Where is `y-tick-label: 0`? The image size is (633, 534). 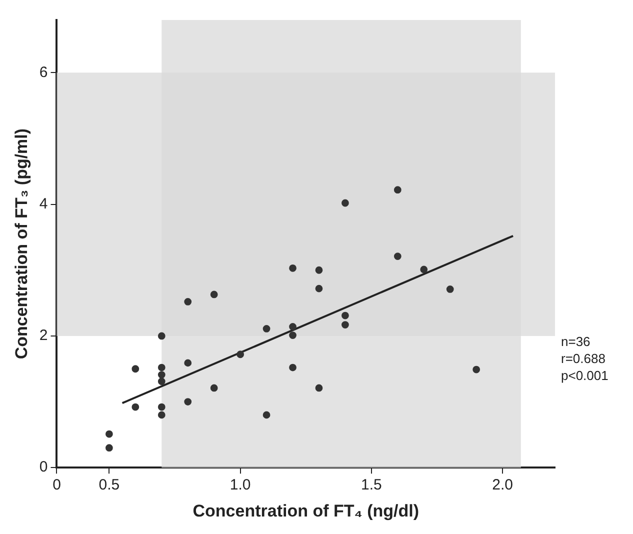 y-tick-label: 0 is located at coordinates (43, 467).